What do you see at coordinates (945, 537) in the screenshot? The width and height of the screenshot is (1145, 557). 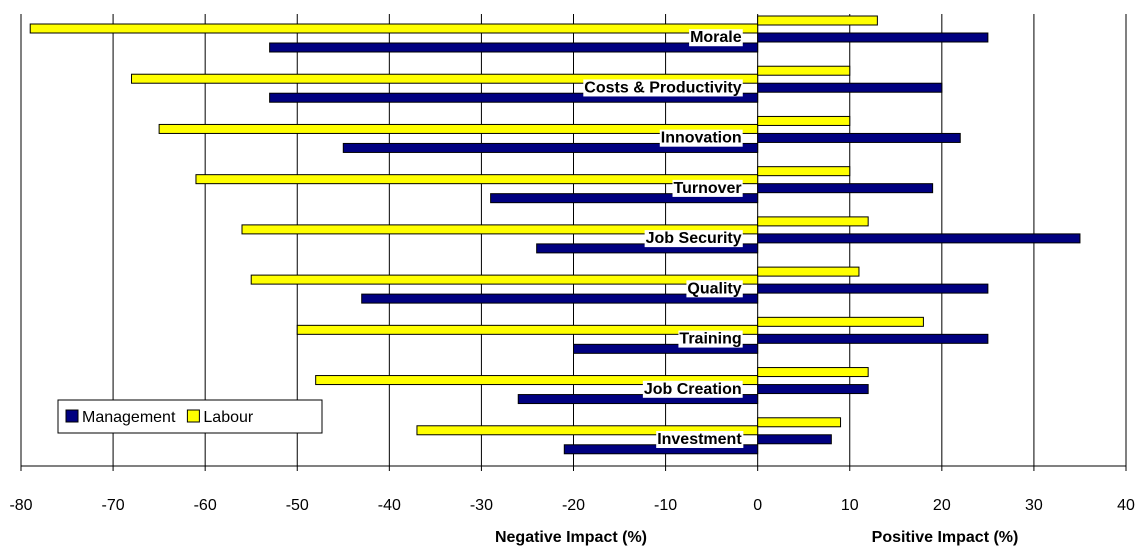 I see `positive-axis-label: Positive Impact (%)` at bounding box center [945, 537].